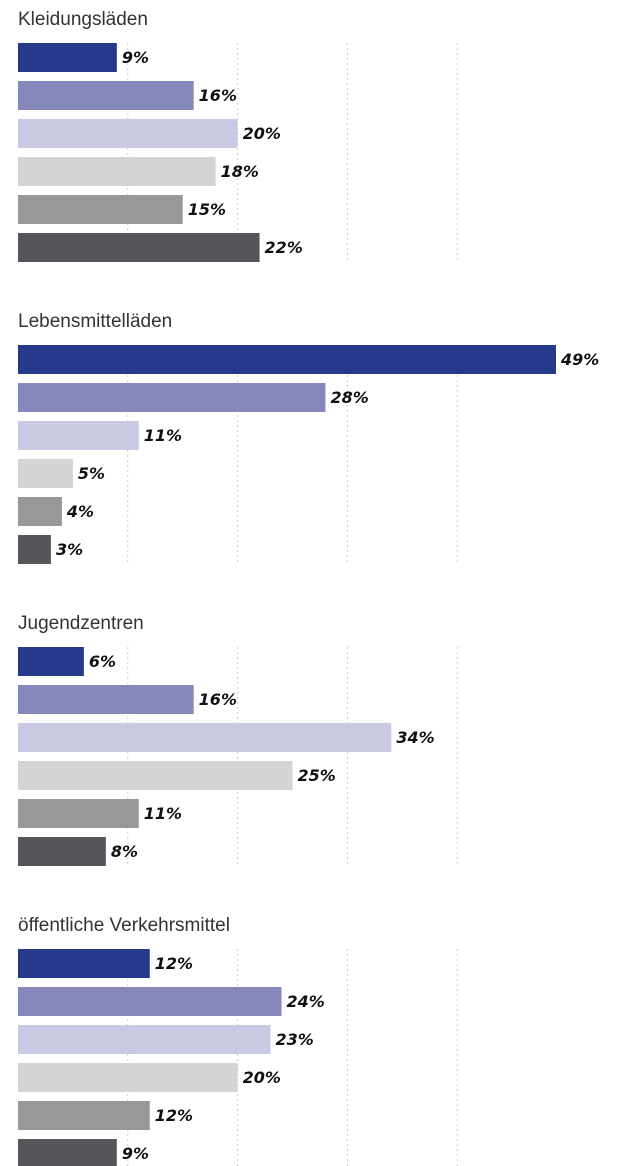  I want to click on value-label: 24%, so click(306, 1001).